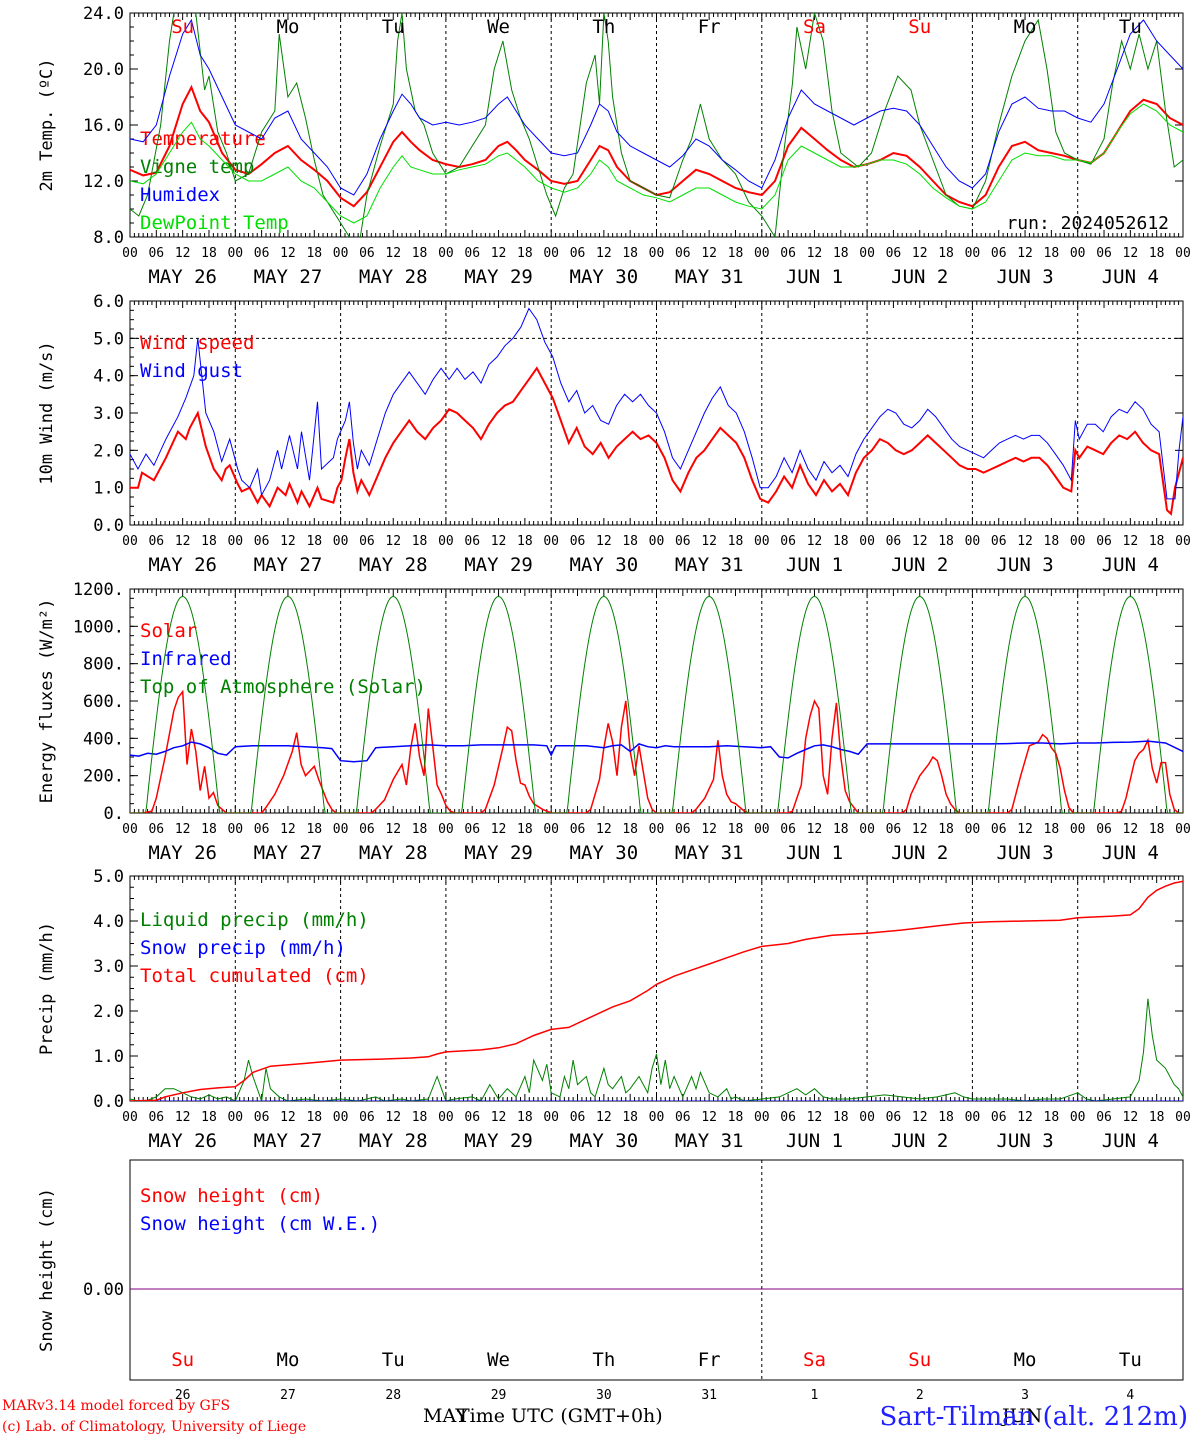 The width and height of the screenshot is (1194, 1445). What do you see at coordinates (656, 163) in the screenshot?
I see `series-line-dewpoint-temp` at bounding box center [656, 163].